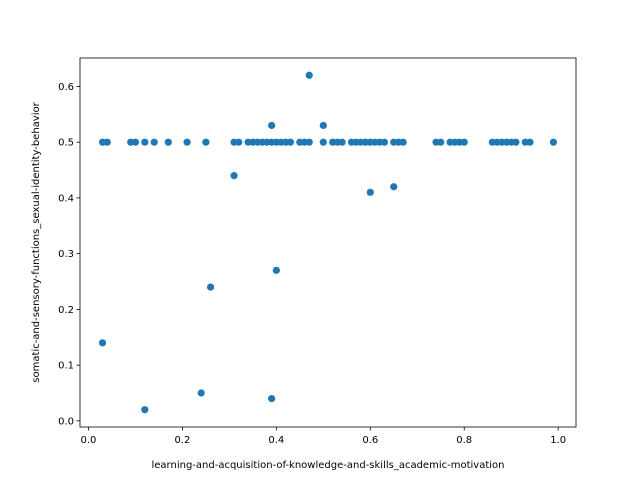 This screenshot has height=480, width=640. What do you see at coordinates (66, 87) in the screenshot?
I see `y-tick-label: 0.6` at bounding box center [66, 87].